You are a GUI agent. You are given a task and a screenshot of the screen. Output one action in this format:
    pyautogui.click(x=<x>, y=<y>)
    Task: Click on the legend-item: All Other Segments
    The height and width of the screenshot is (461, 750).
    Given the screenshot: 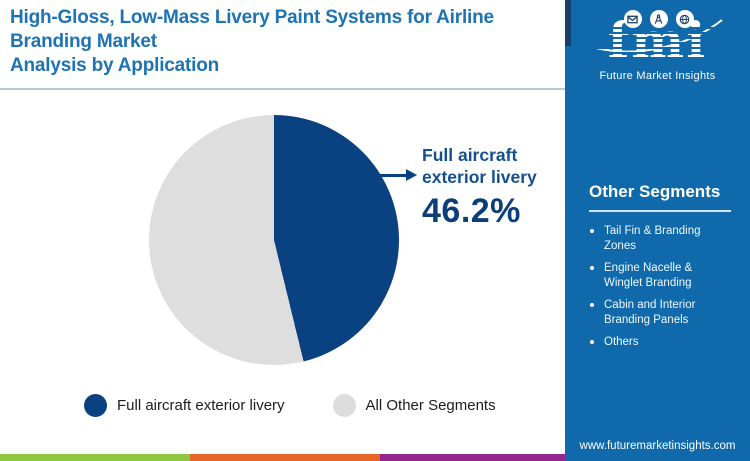 What is the action you would take?
    pyautogui.click(x=414, y=405)
    